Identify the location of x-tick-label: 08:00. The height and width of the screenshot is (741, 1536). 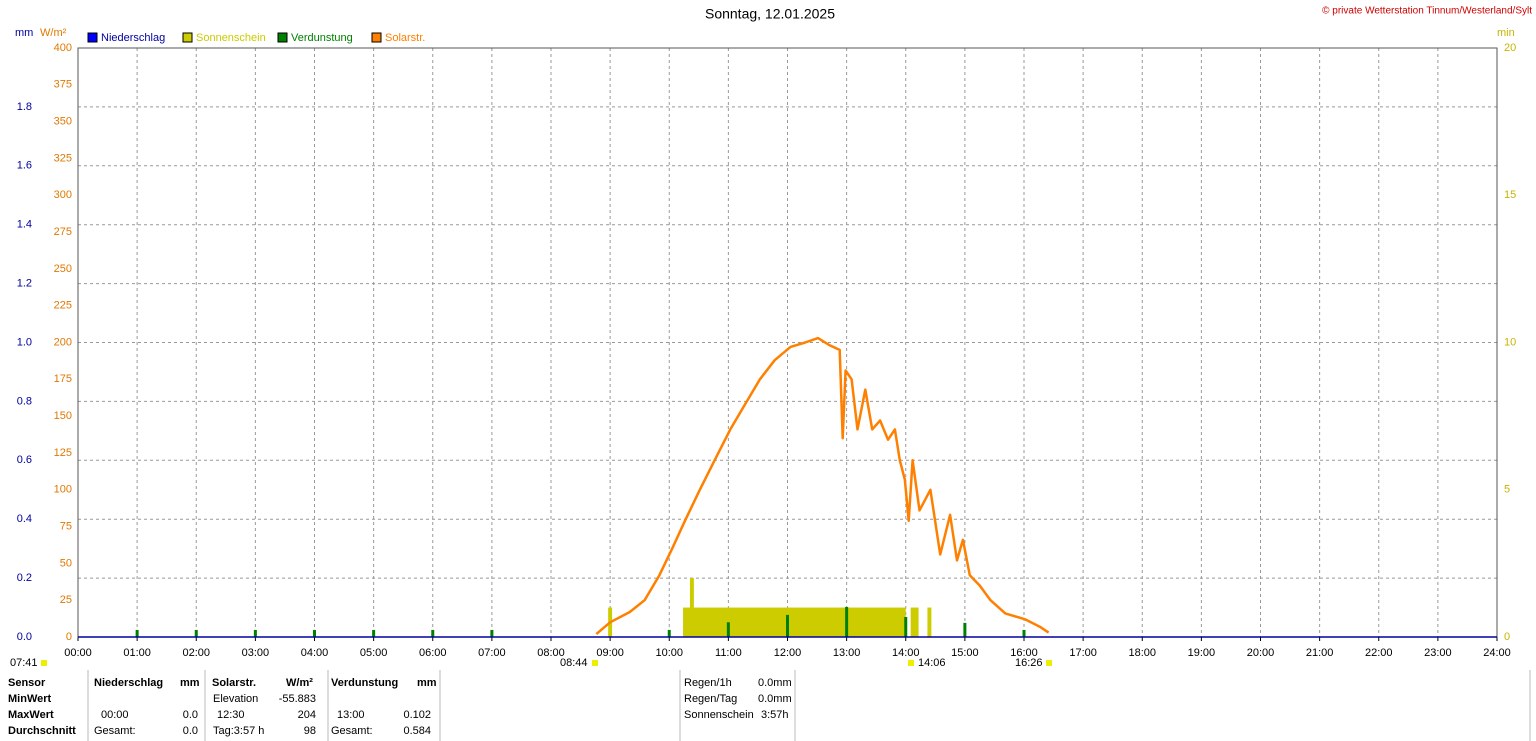
(551, 653).